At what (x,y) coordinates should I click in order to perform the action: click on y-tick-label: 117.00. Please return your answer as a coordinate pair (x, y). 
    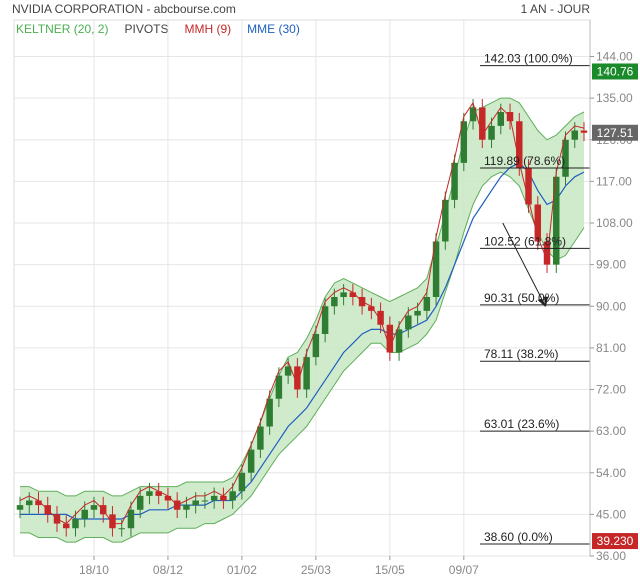
    Looking at the image, I should click on (614, 181).